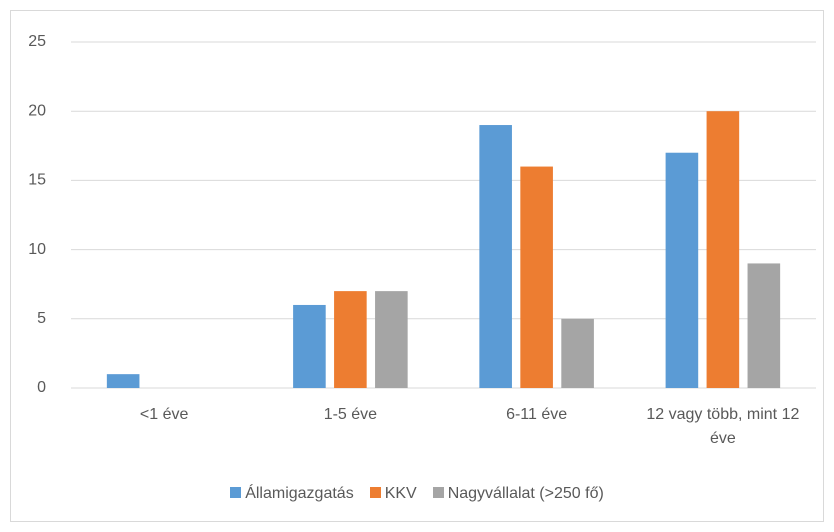 The height and width of the screenshot is (532, 834). I want to click on x-tick-label: 6-11 éve, so click(537, 414).